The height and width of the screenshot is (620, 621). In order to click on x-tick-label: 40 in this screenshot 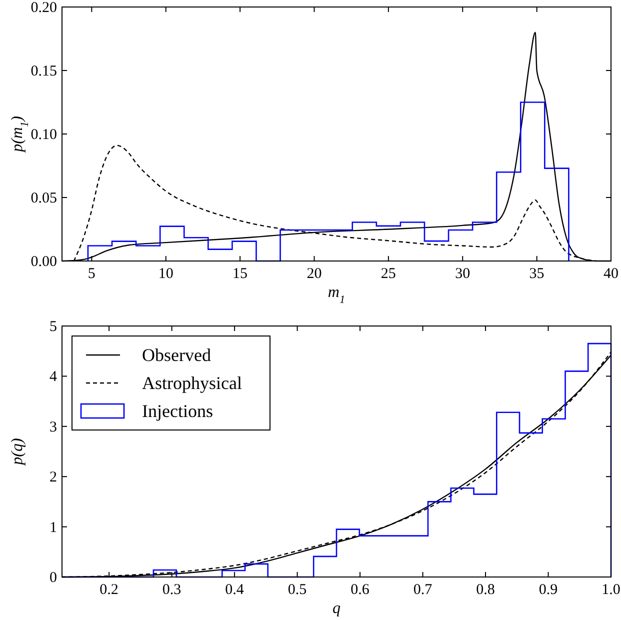, I will do `click(611, 274)`.